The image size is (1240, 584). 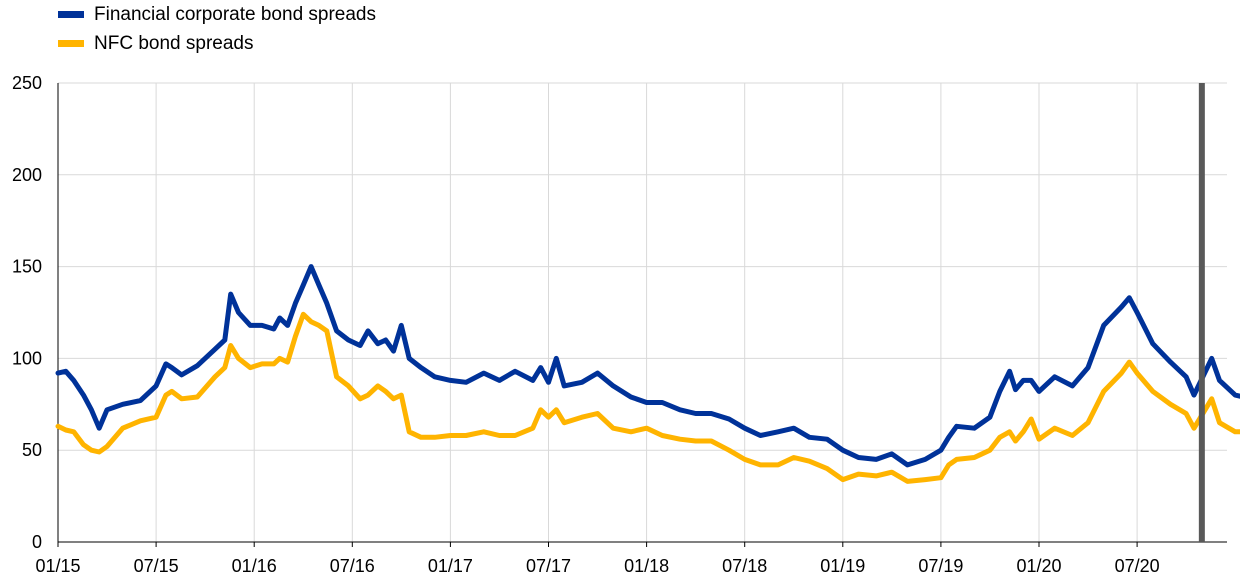 What do you see at coordinates (1137, 566) in the screenshot?
I see `x-tick-label: 07/20` at bounding box center [1137, 566].